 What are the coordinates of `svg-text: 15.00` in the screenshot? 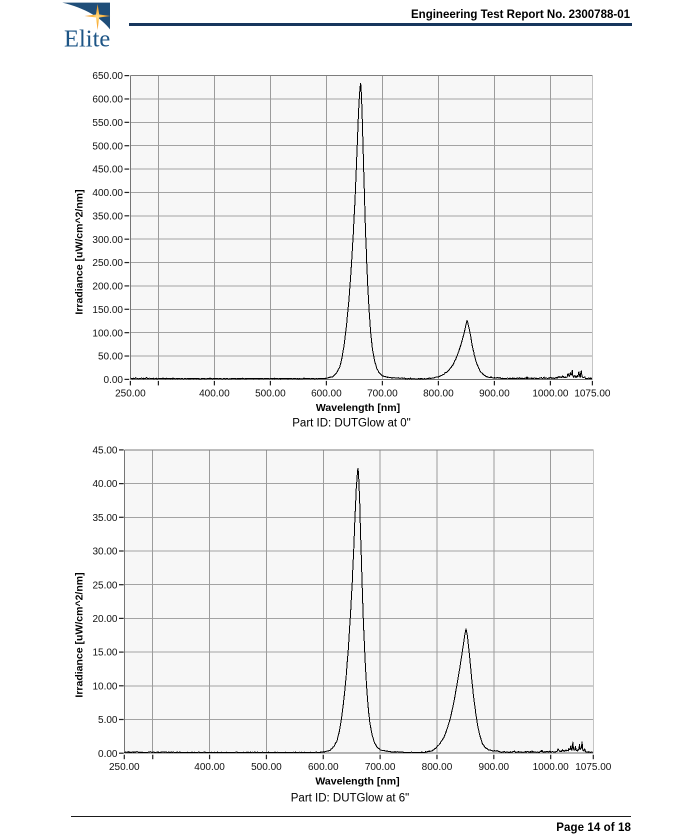 It's located at (104, 653).